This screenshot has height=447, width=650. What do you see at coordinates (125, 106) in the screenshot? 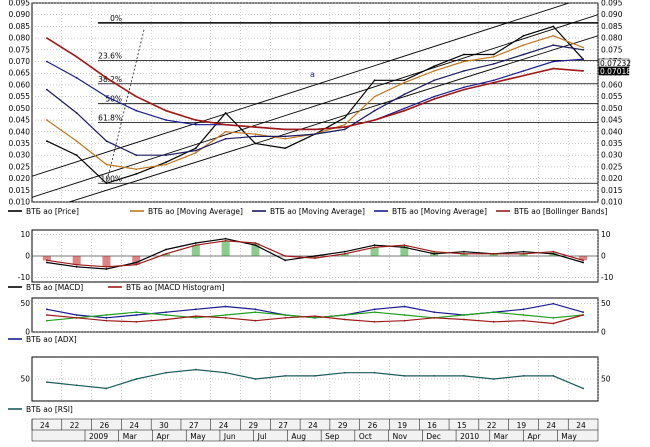
I see `projection-line` at bounding box center [125, 106].